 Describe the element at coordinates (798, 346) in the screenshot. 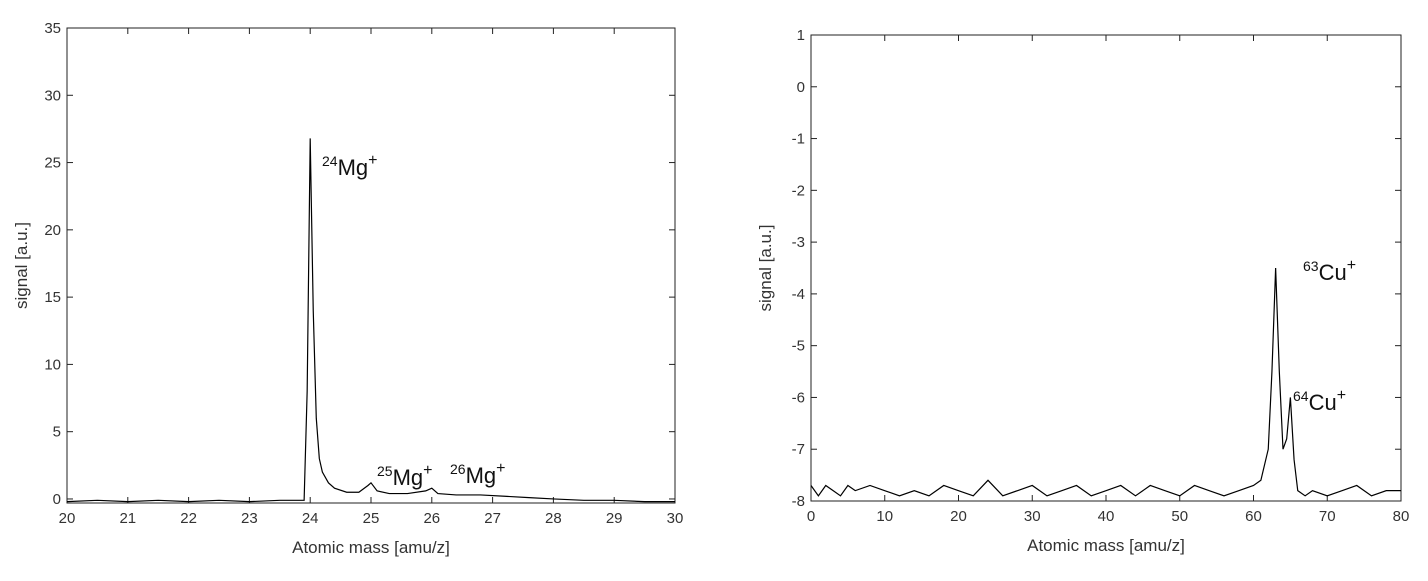

I see `y-tick-label: -5` at that location.